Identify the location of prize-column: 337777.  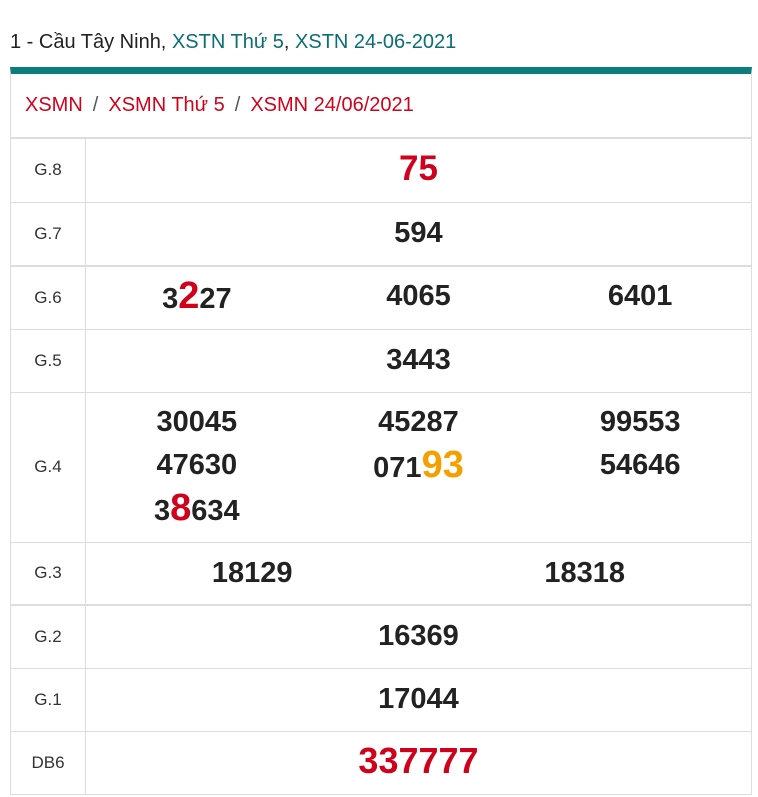
(418, 762).